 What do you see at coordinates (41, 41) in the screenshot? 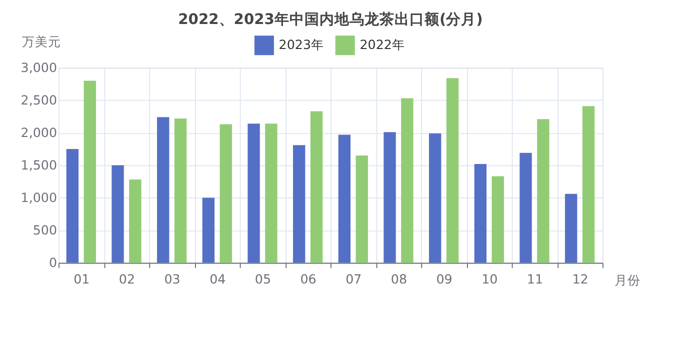
I see `y-axis-title: 万美元` at bounding box center [41, 41].